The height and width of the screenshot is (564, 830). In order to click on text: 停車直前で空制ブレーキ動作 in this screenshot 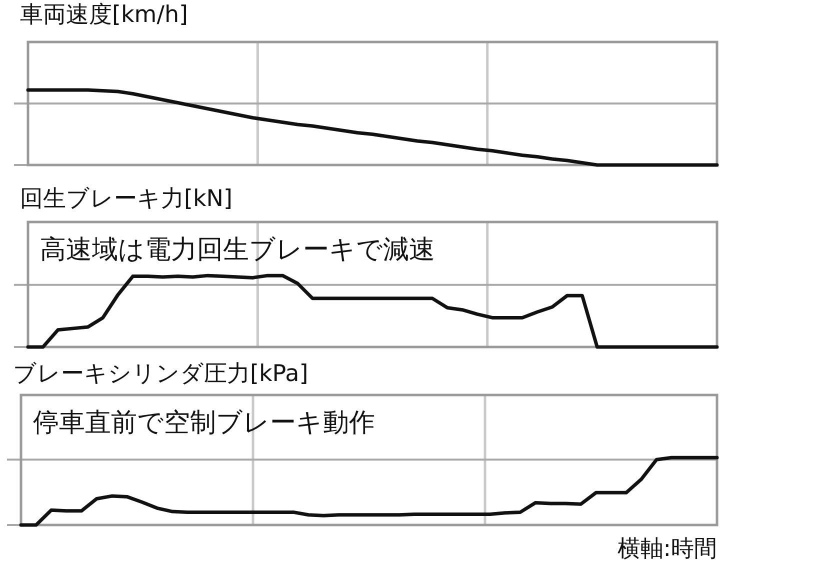, I will do `click(204, 423)`.